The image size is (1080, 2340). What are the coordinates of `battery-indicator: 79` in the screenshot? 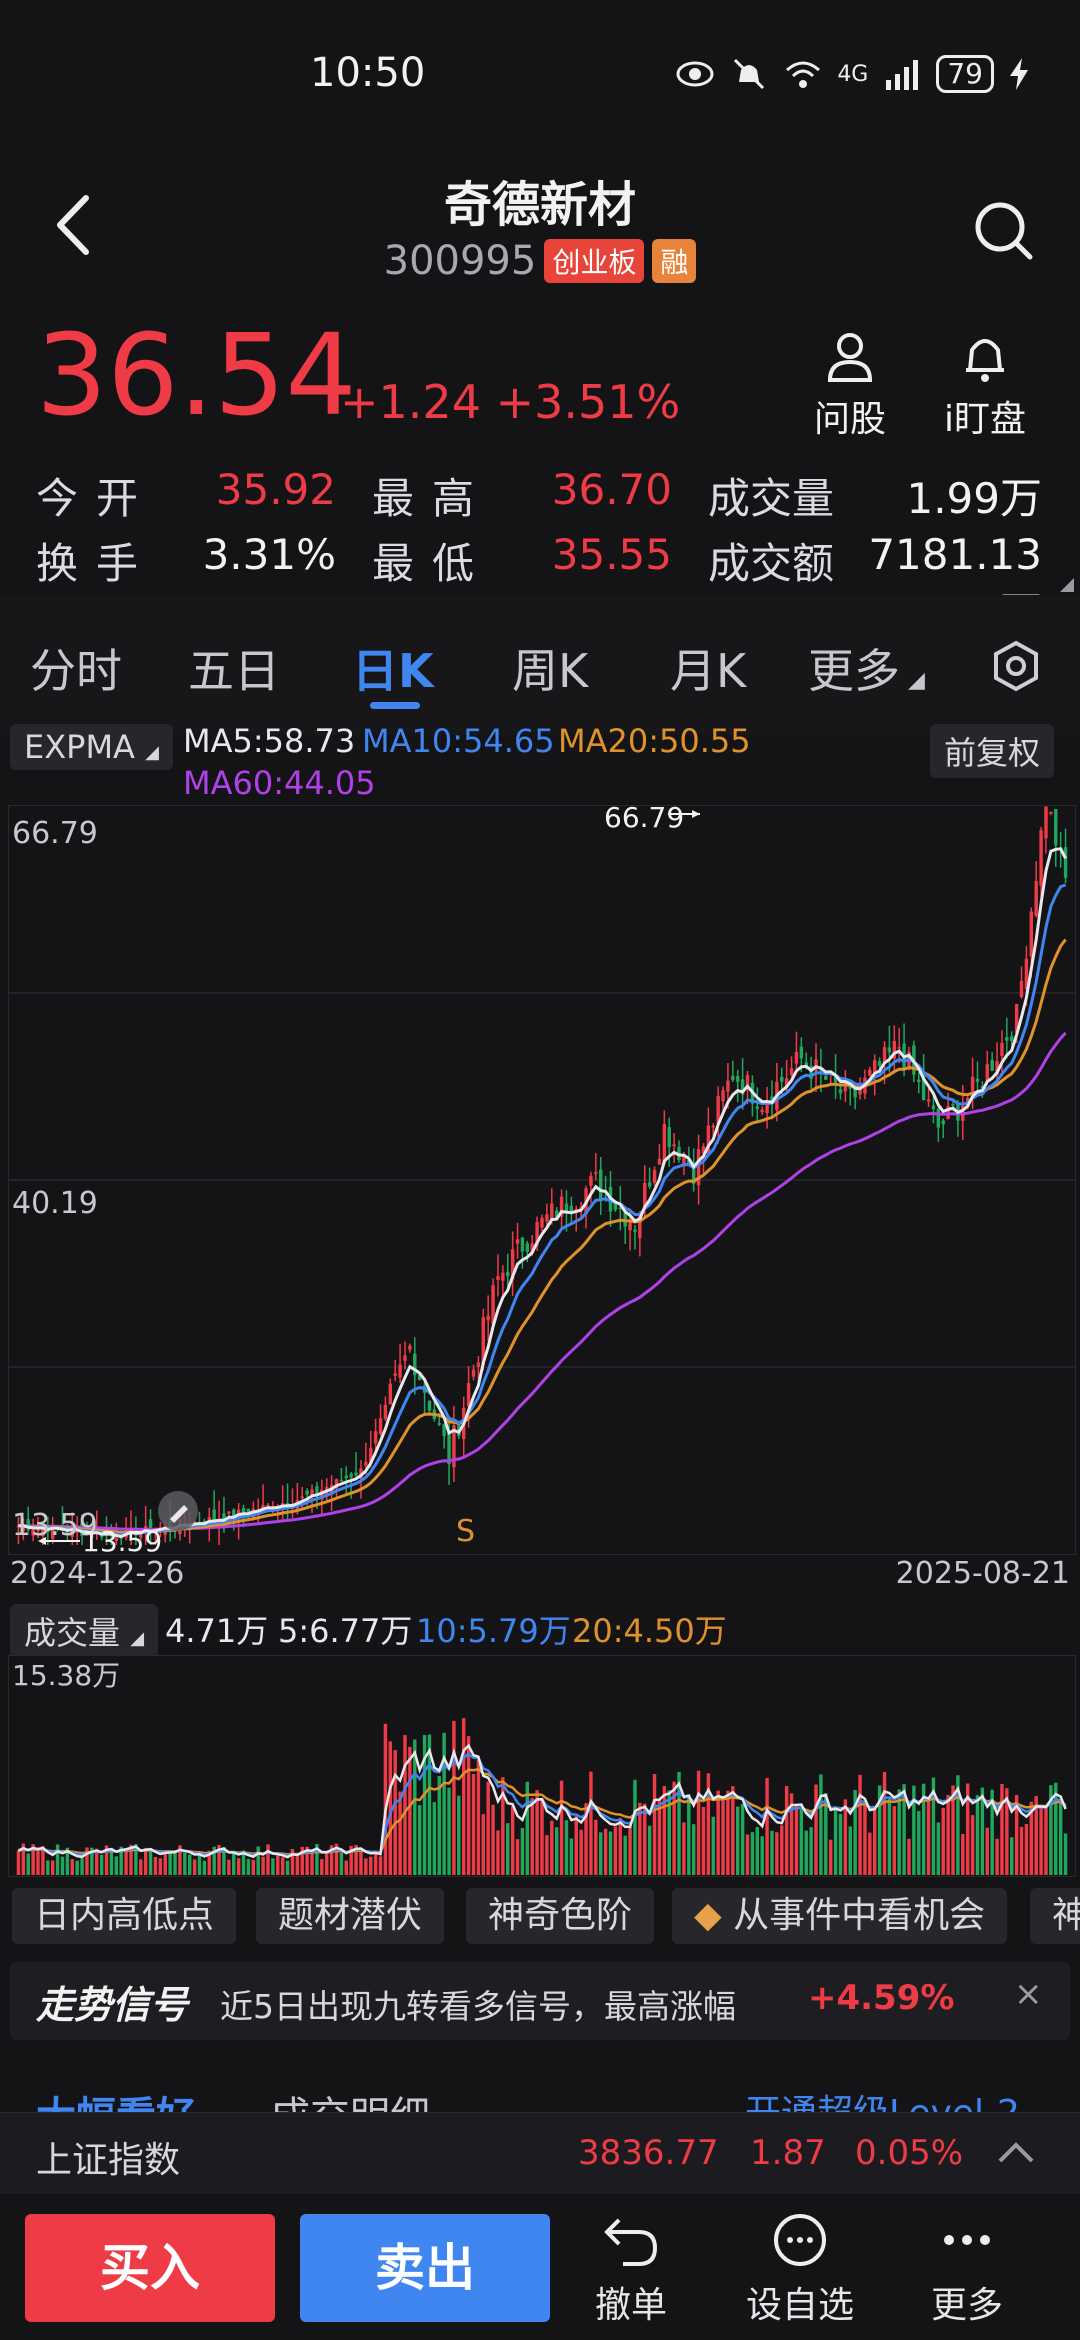 It's located at (965, 74).